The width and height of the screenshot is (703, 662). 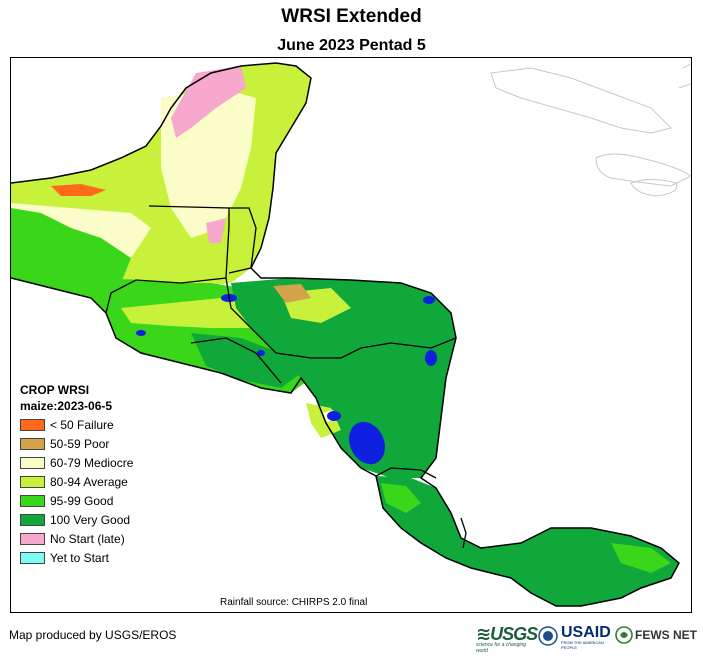 What do you see at coordinates (93, 635) in the screenshot?
I see `producer-credit: Map produced by USGS/EROS` at bounding box center [93, 635].